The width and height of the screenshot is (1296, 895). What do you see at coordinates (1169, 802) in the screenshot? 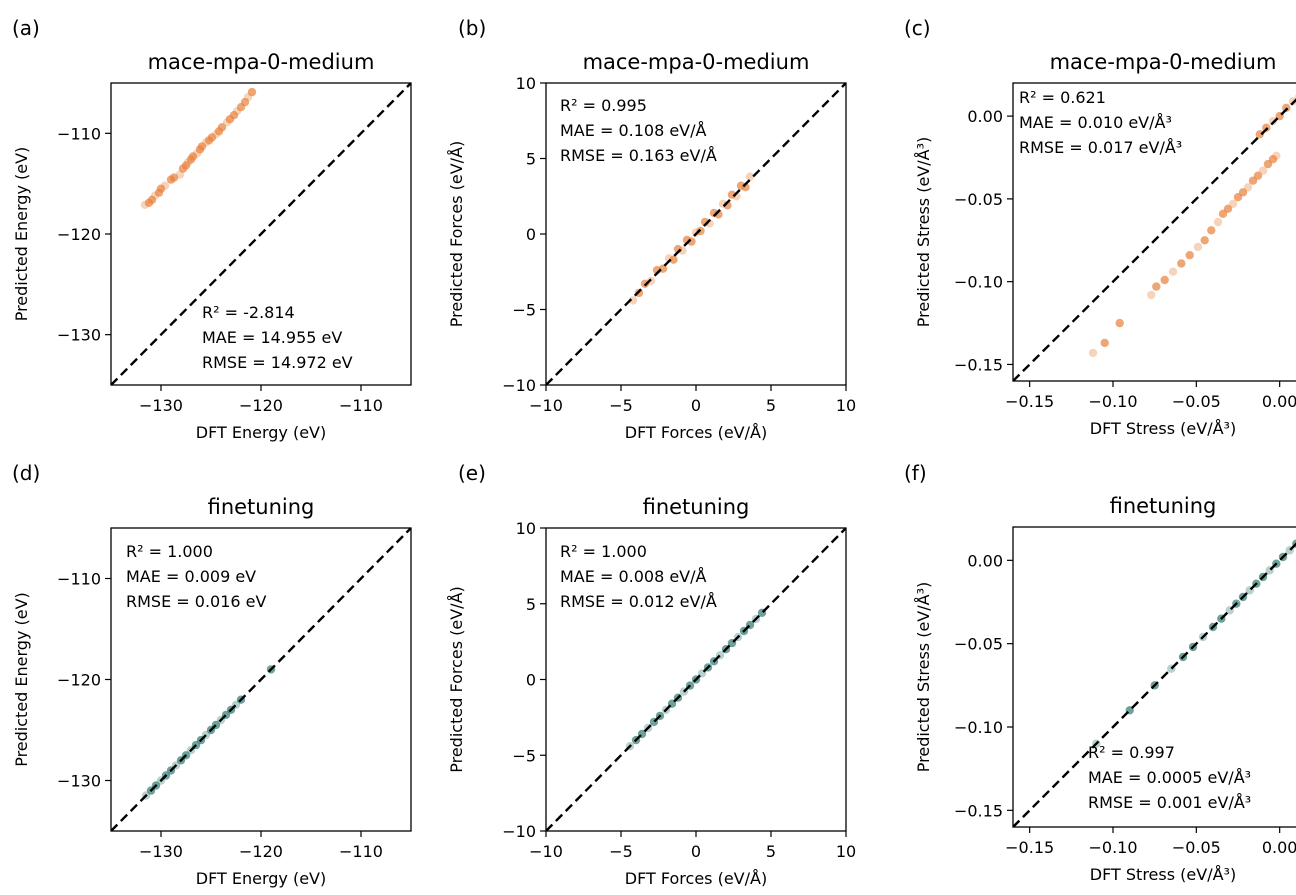
I see `stats-line: RMSE = 0.001 eV/Å³` at bounding box center [1169, 802].